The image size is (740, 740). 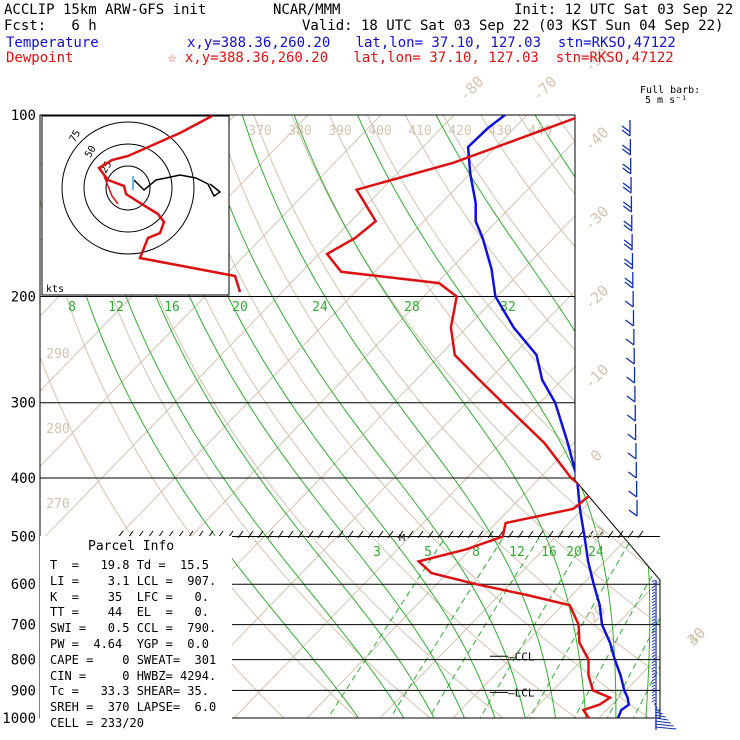 What do you see at coordinates (666, 100) in the screenshot?
I see `barb-legend-unit: 5 m s⁻¹` at bounding box center [666, 100].